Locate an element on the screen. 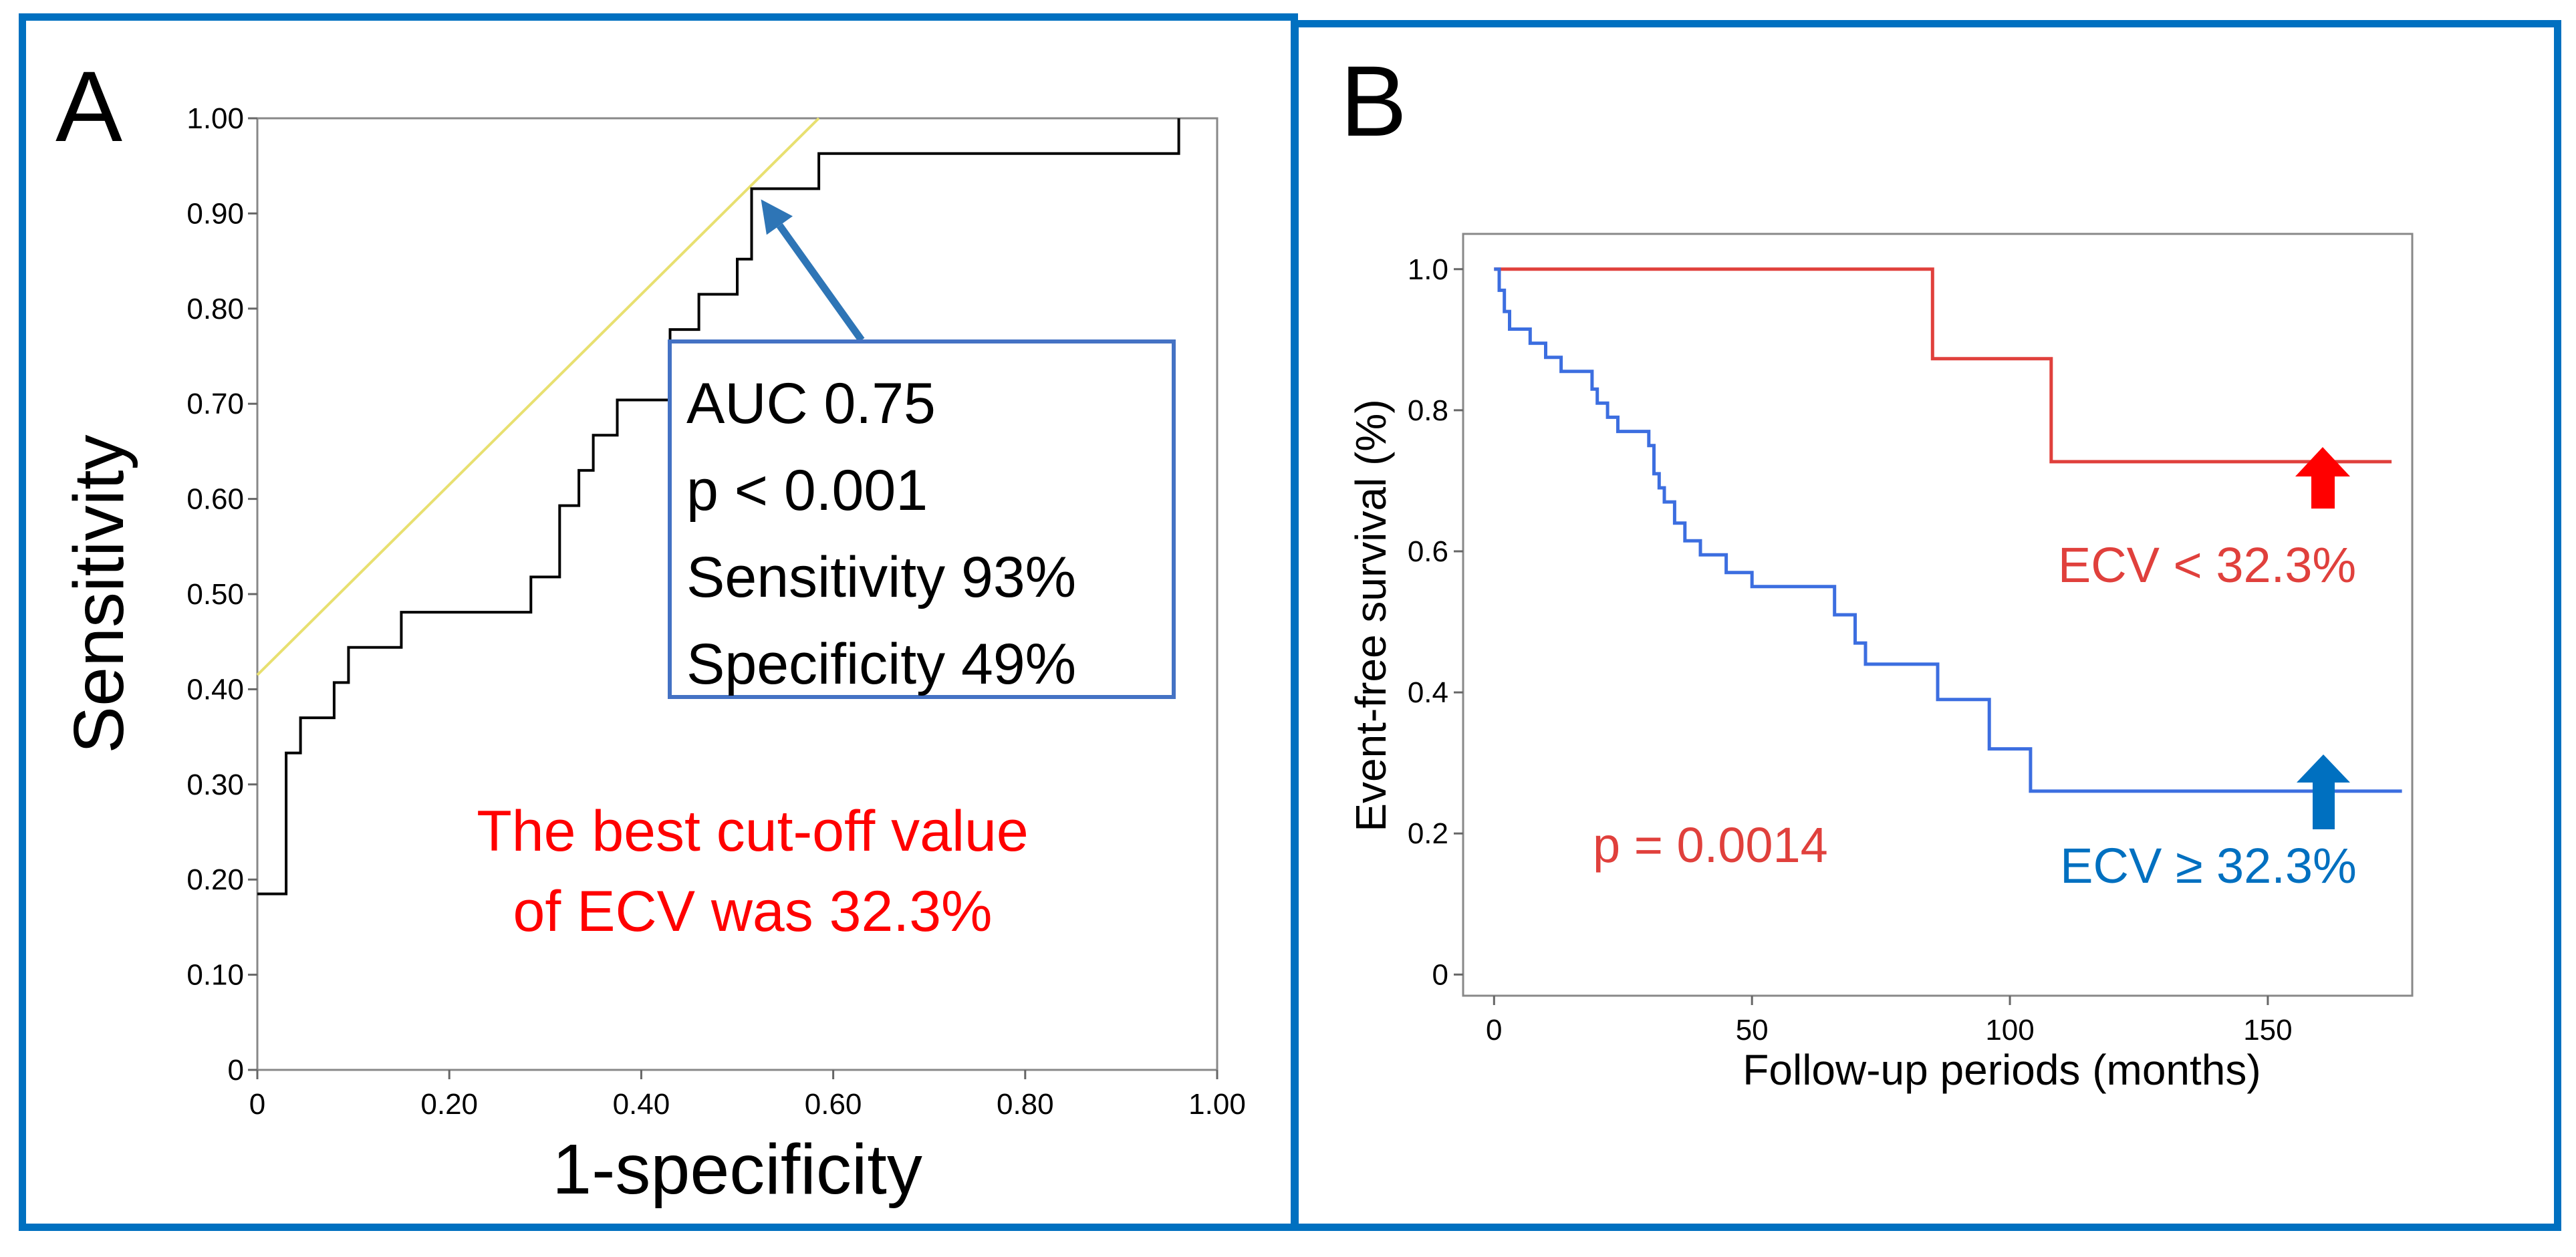  roc-y-tick-label: 0 is located at coordinates (236, 1070).